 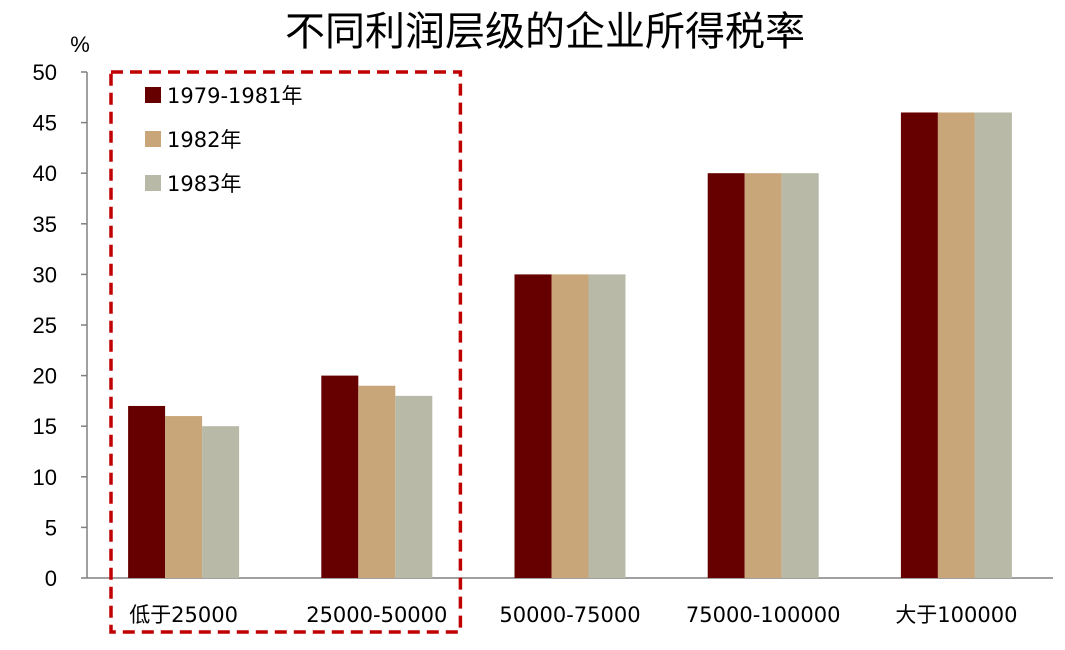 I want to click on legend-label: 1982年, so click(x=204, y=140).